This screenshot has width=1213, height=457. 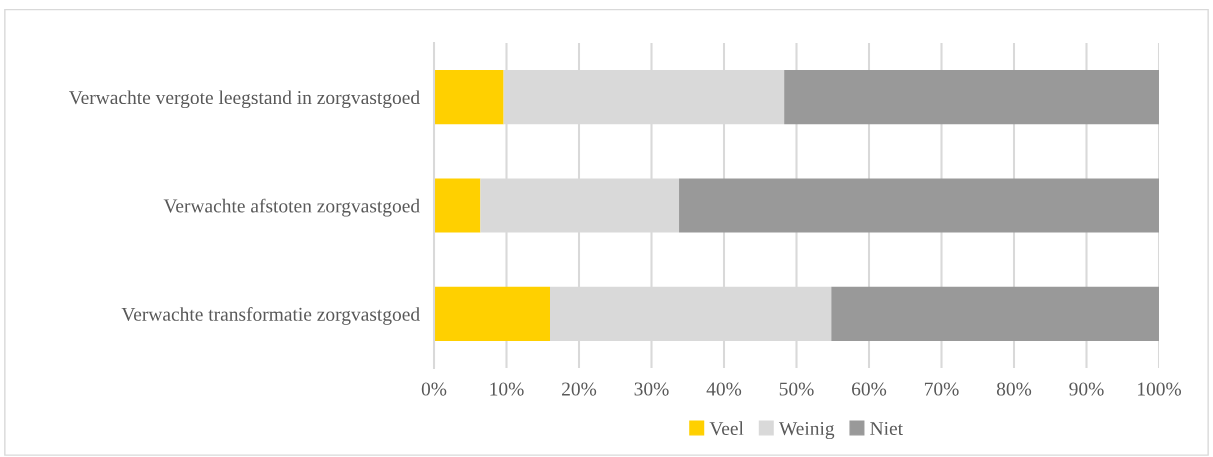 I want to click on x-tick-label: 40%, so click(x=724, y=389).